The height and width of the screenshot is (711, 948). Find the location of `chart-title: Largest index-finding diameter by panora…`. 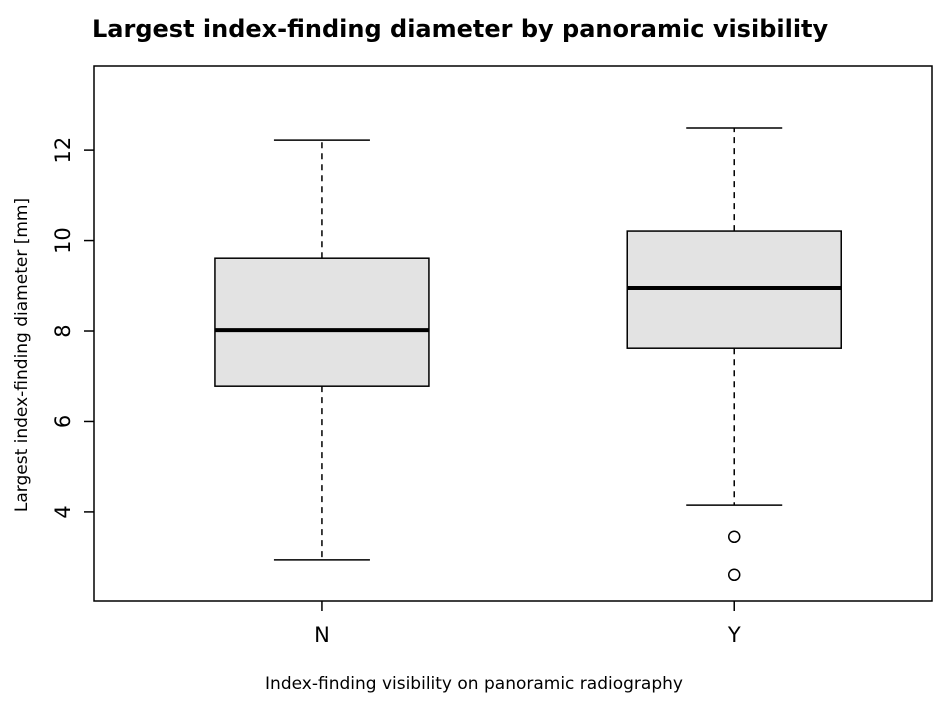

chart-title: Largest index-finding diameter by panora… is located at coordinates (460, 29).